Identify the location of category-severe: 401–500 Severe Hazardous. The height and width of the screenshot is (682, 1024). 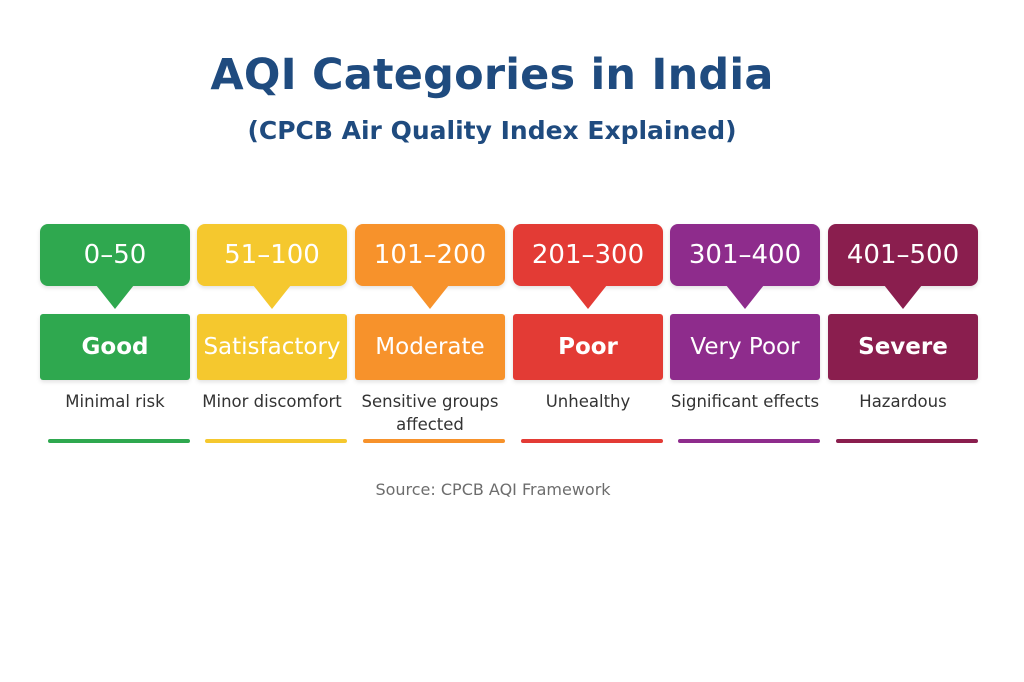
(903, 335).